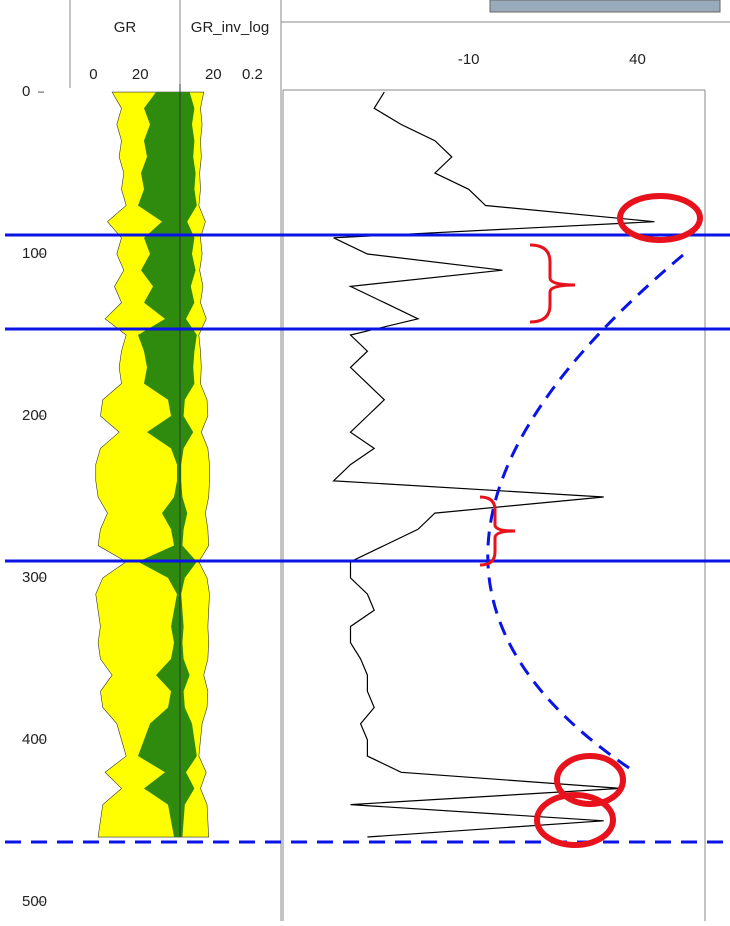 This screenshot has height=926, width=730. What do you see at coordinates (230, 27) in the screenshot?
I see `track-header: GR_inv_log` at bounding box center [230, 27].